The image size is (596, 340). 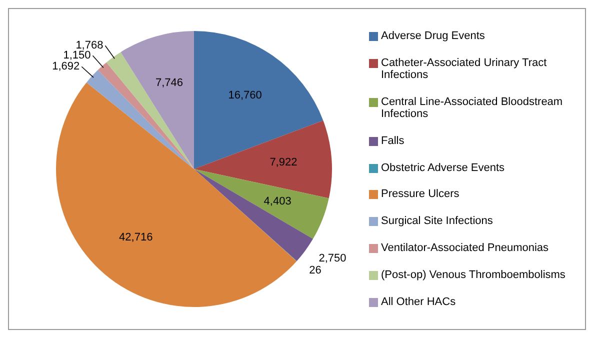 I want to click on legend-label: (Post-op) Venous Thromboembolisms, so click(x=473, y=274).